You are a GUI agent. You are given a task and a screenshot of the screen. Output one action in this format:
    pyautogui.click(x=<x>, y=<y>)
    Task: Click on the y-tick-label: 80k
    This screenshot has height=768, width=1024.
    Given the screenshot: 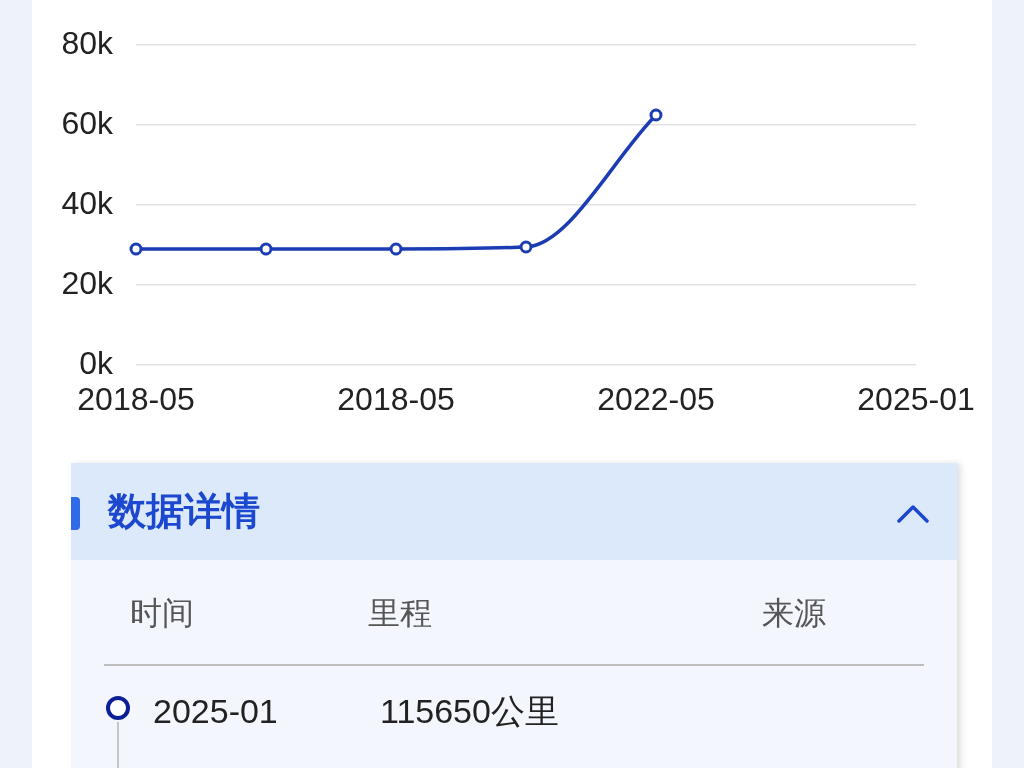 What is the action you would take?
    pyautogui.click(x=87, y=42)
    